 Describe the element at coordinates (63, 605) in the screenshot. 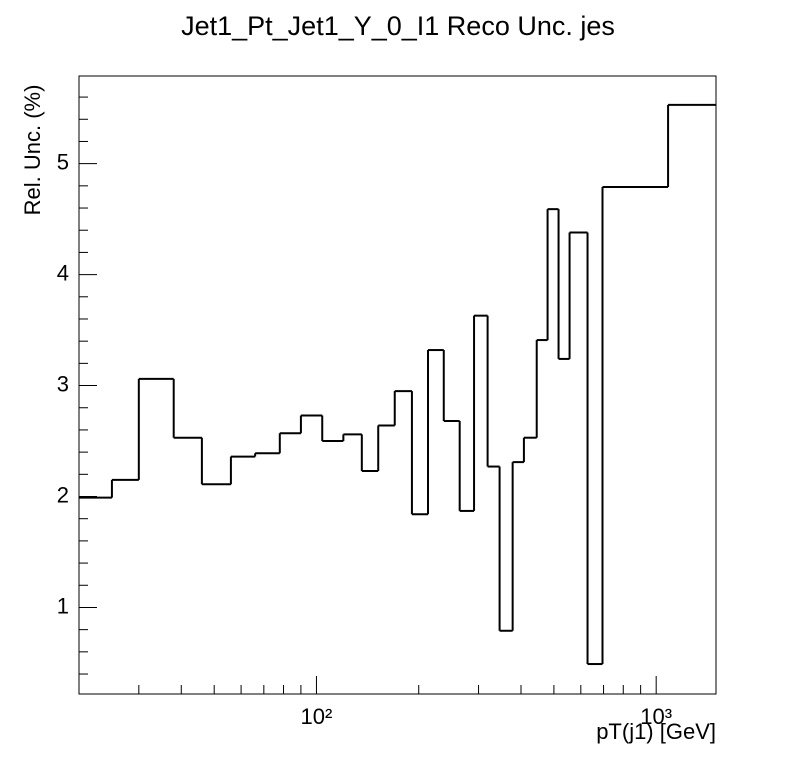

I see `y-tick-label: 1` at that location.